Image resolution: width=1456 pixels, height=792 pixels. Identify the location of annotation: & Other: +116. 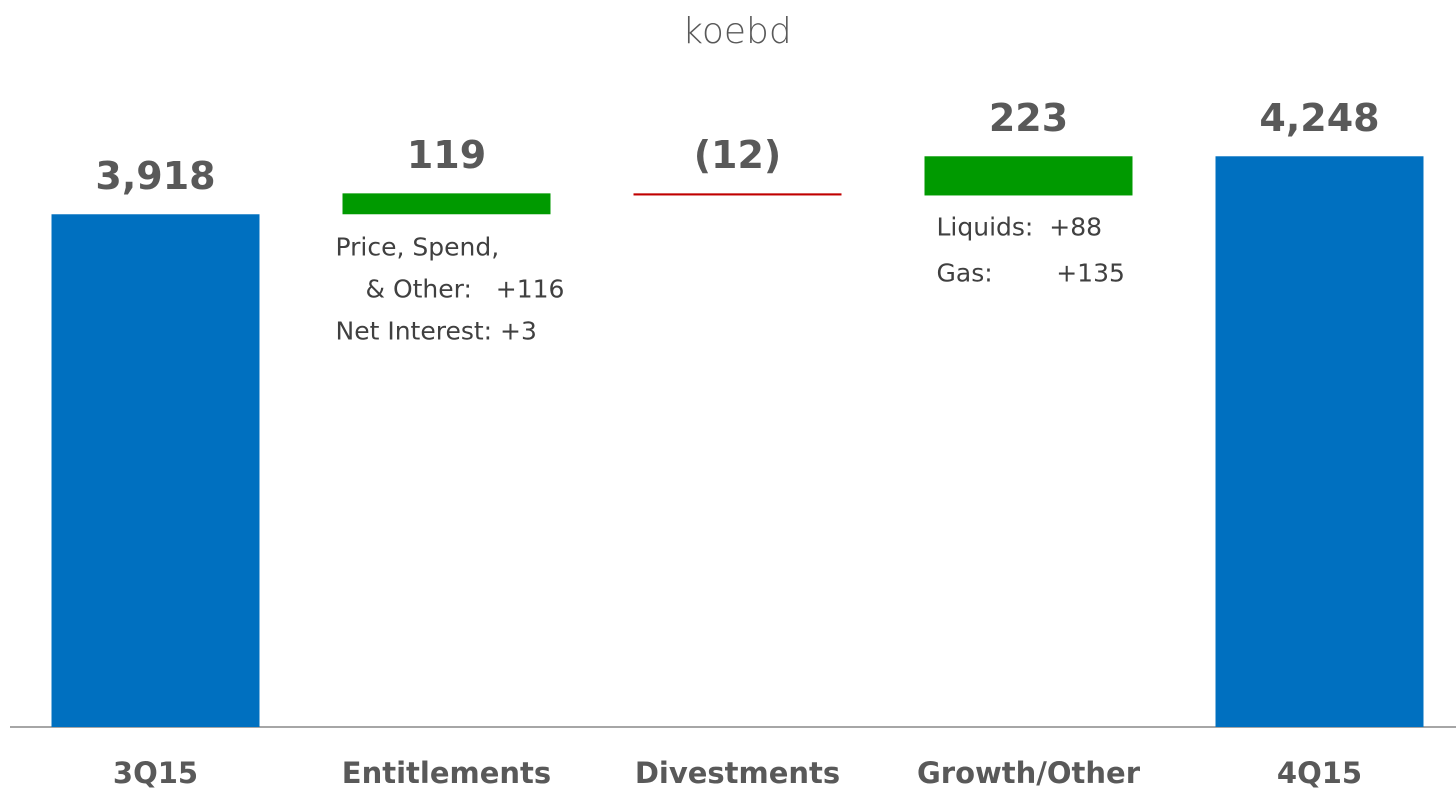
(465, 288).